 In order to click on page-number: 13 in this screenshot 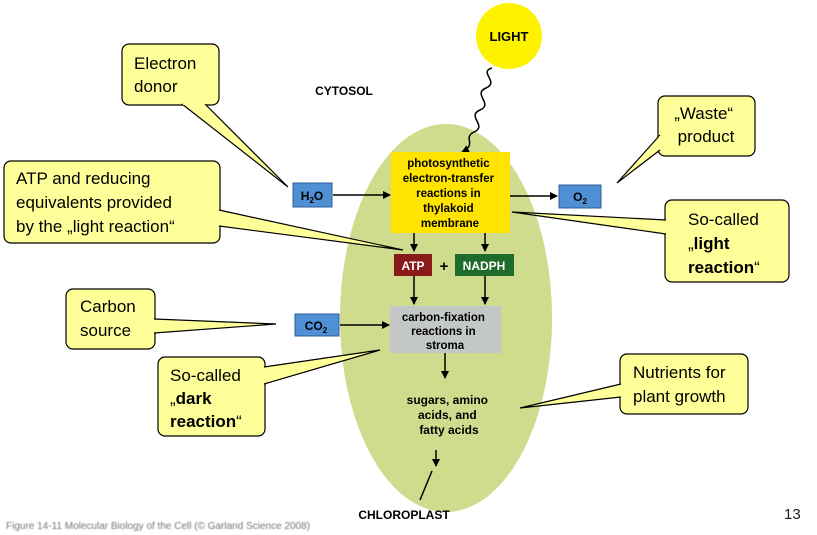, I will do `click(792, 514)`.